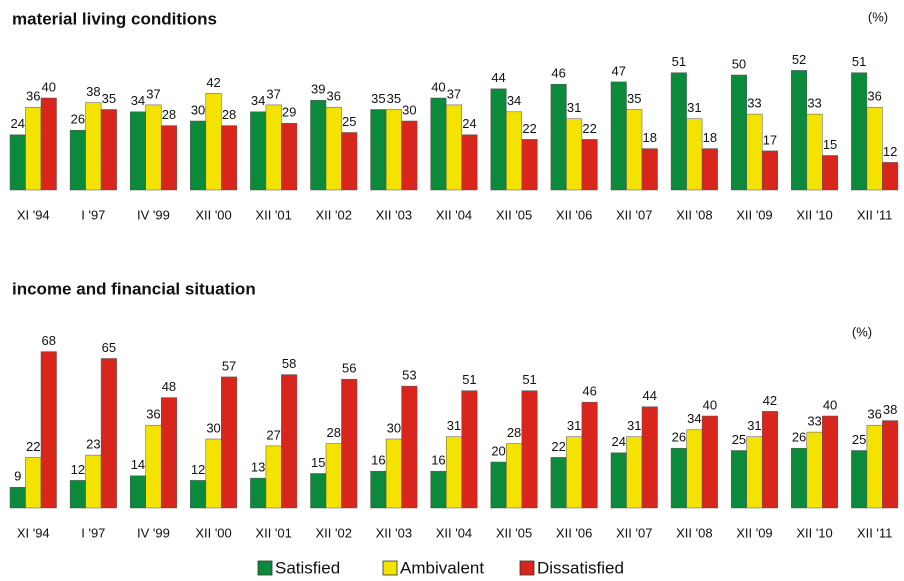 Image resolution: width=904 pixels, height=581 pixels. What do you see at coordinates (878, 16) in the screenshot?
I see `unit-label: (%)` at bounding box center [878, 16].